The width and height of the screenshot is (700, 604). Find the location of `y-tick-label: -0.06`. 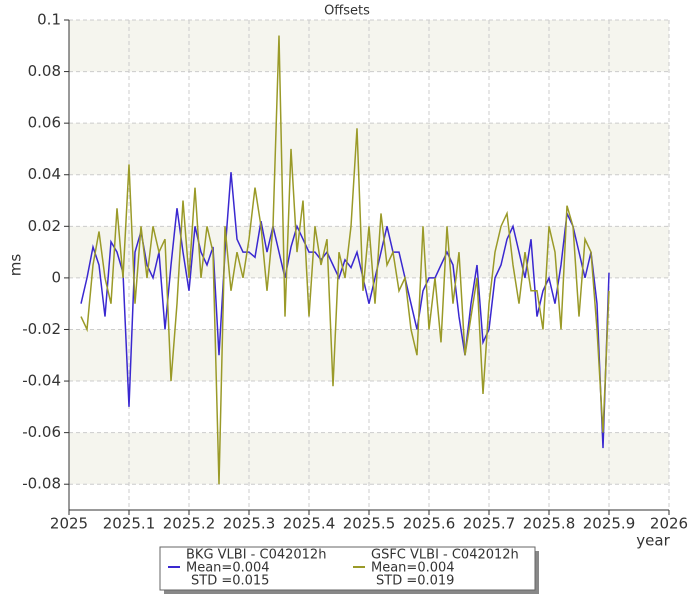

y-tick-label: -0.06 is located at coordinates (41, 432).